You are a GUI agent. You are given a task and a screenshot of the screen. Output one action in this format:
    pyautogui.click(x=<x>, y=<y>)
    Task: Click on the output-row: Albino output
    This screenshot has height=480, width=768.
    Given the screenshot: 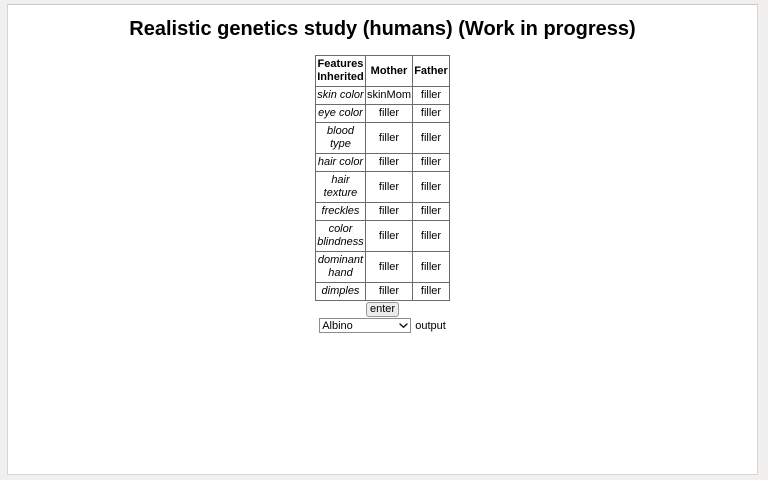 What is the action you would take?
    pyautogui.click(x=382, y=325)
    